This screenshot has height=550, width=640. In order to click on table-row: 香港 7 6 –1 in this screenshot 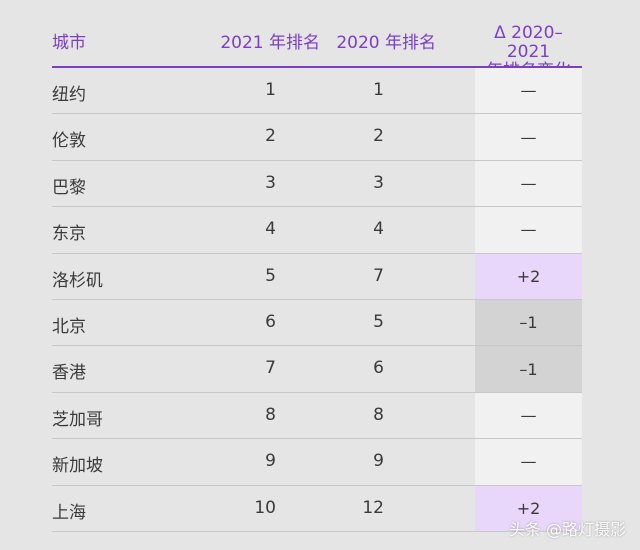, I will do `click(317, 369)`.